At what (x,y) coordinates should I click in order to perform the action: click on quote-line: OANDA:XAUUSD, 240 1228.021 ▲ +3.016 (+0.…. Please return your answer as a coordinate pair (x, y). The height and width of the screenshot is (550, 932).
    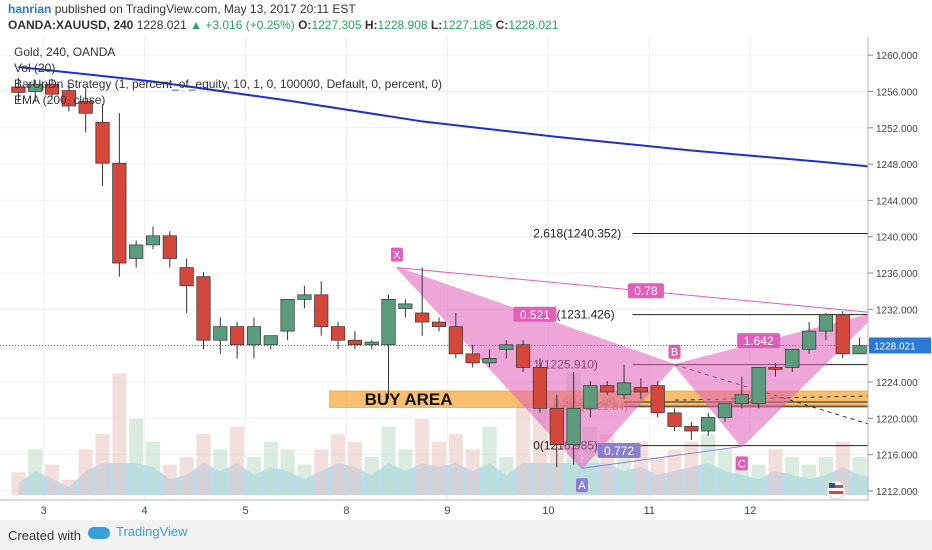
    Looking at the image, I should click on (283, 25).